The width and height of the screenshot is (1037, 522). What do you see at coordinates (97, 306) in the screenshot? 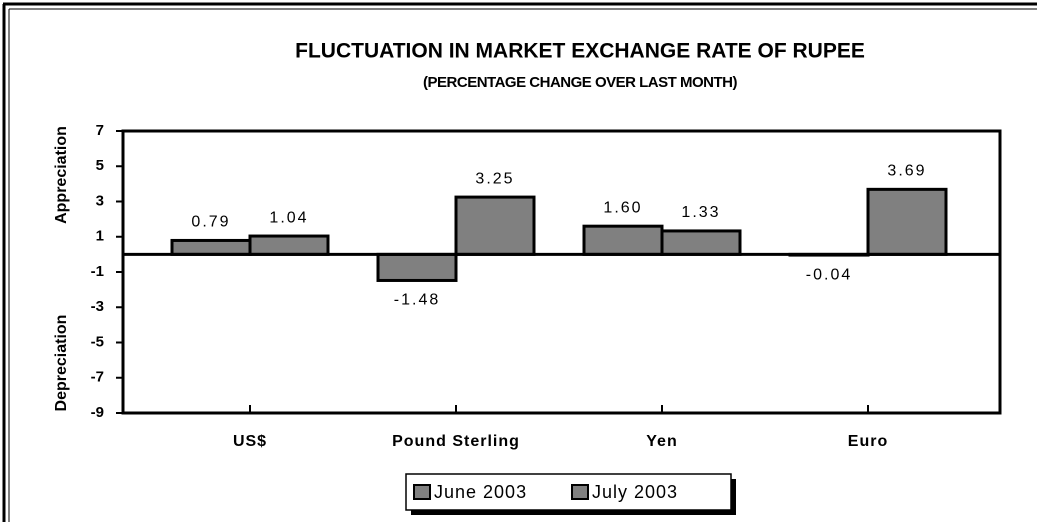
I see `y-tick-label: -3` at bounding box center [97, 306].